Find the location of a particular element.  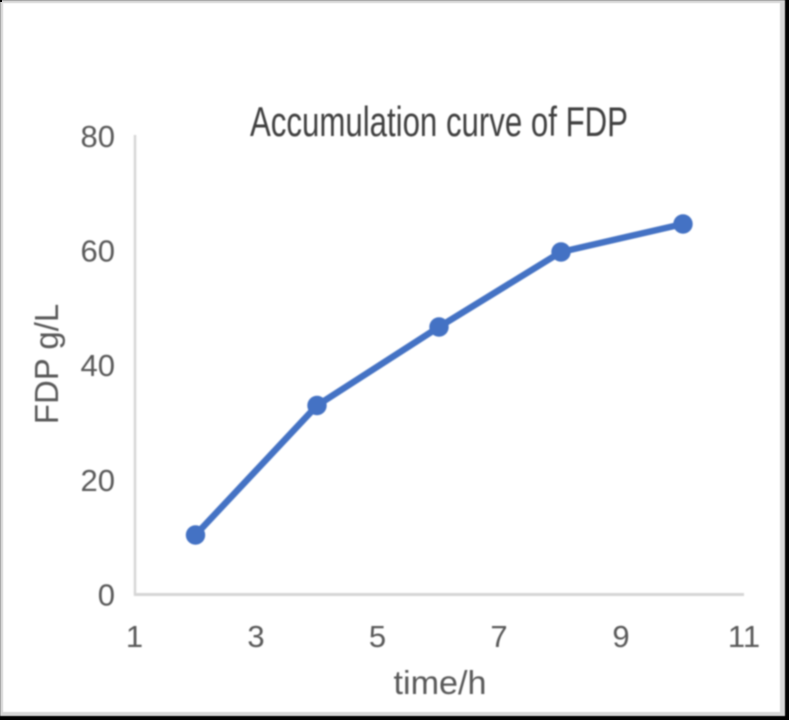

svg-text: 80 is located at coordinates (98, 136).